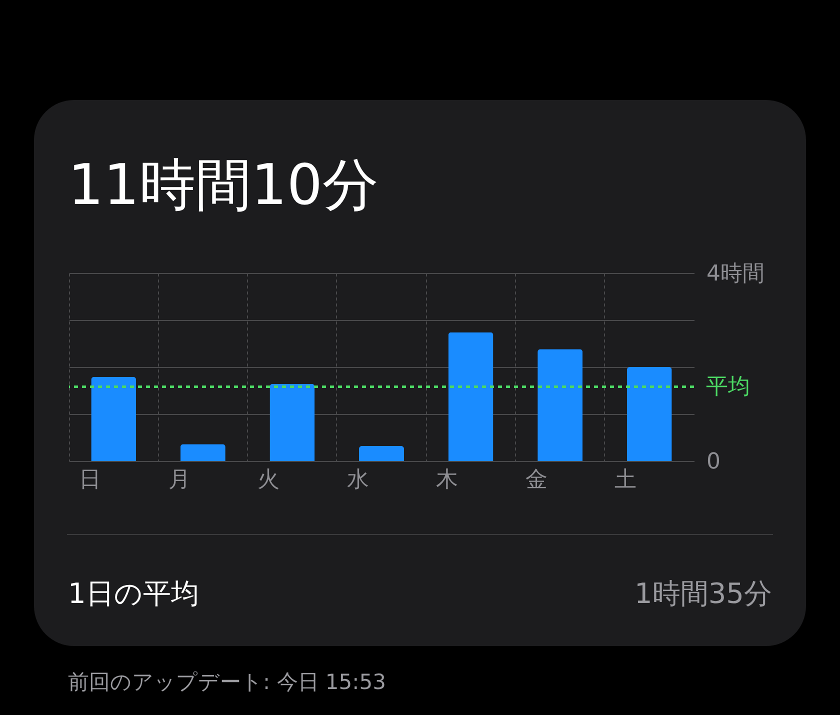  Describe the element at coordinates (179, 480) in the screenshot. I see `x-tick-label: 月` at that location.